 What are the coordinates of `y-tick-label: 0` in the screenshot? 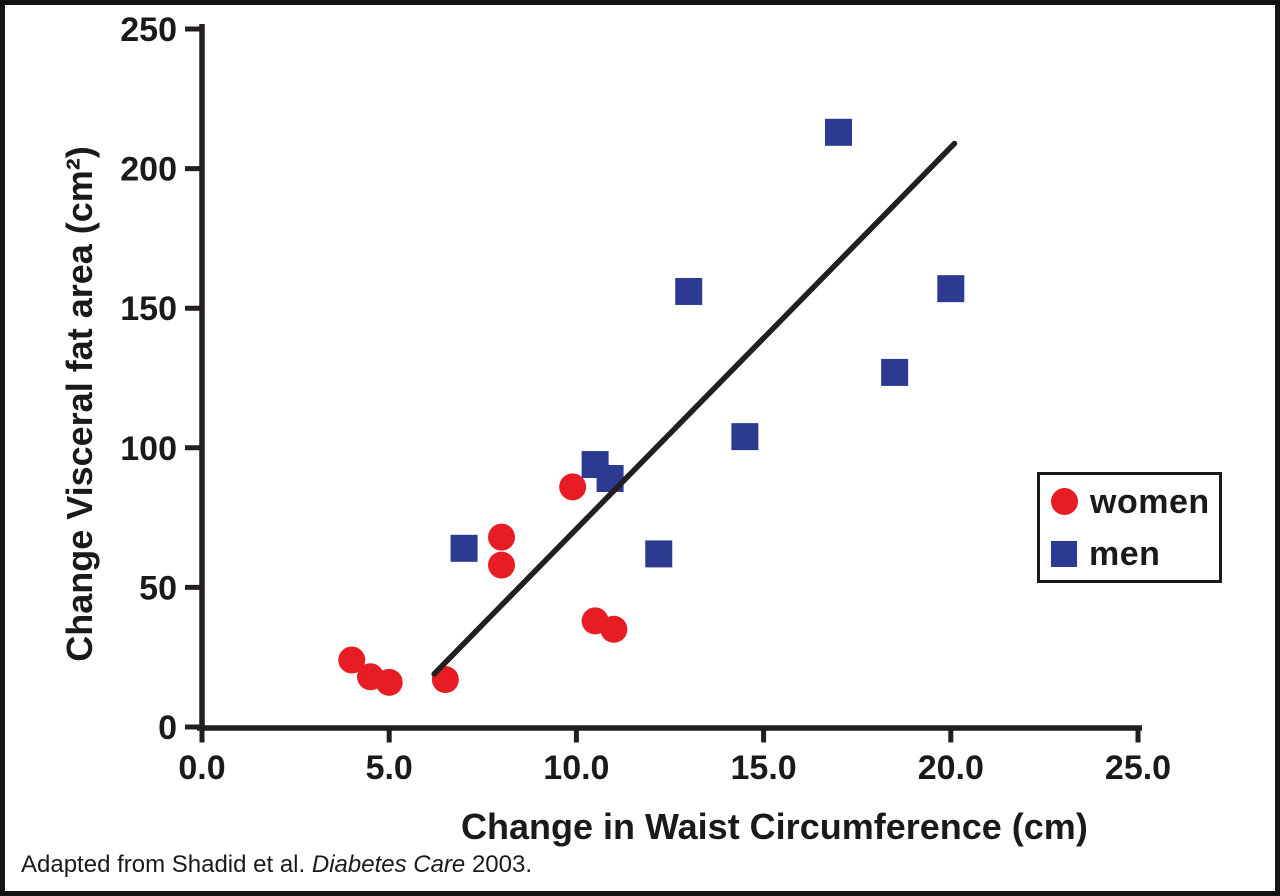 It's located at (167, 728).